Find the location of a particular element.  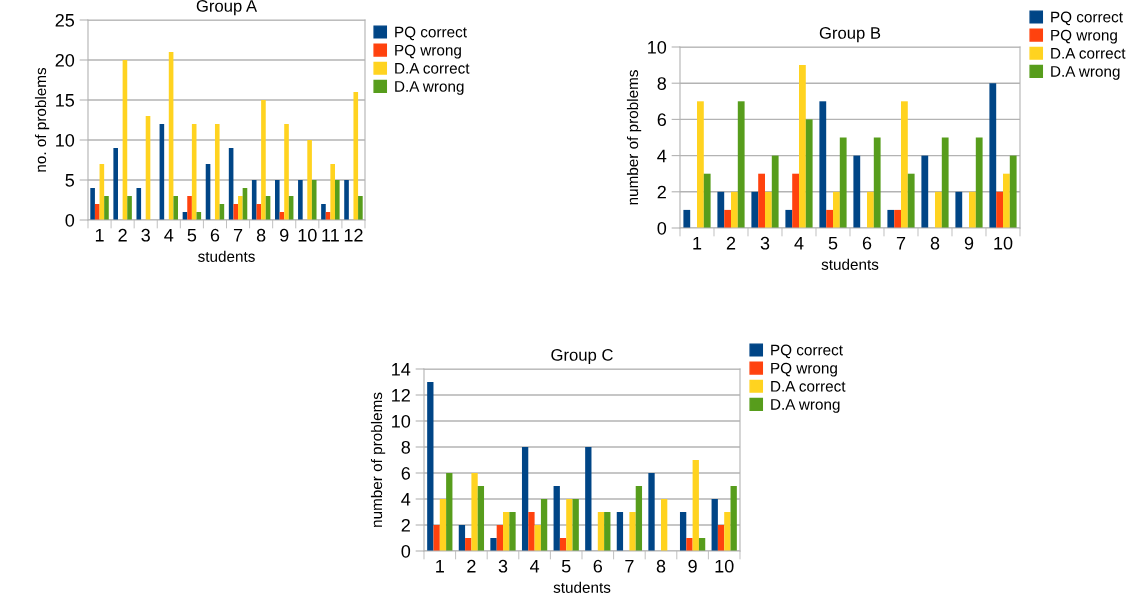

x-tick-label: 12 is located at coordinates (353, 235).